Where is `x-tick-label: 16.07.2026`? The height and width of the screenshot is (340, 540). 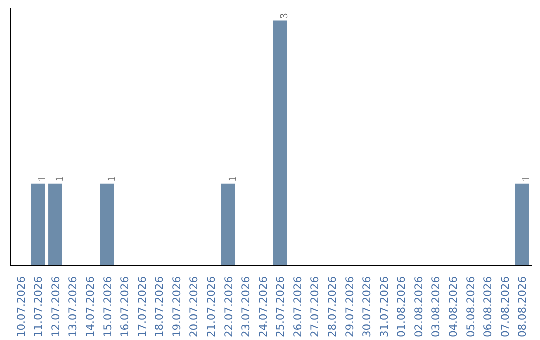
x-tick-label: 16.07.2026 is located at coordinates (125, 307).